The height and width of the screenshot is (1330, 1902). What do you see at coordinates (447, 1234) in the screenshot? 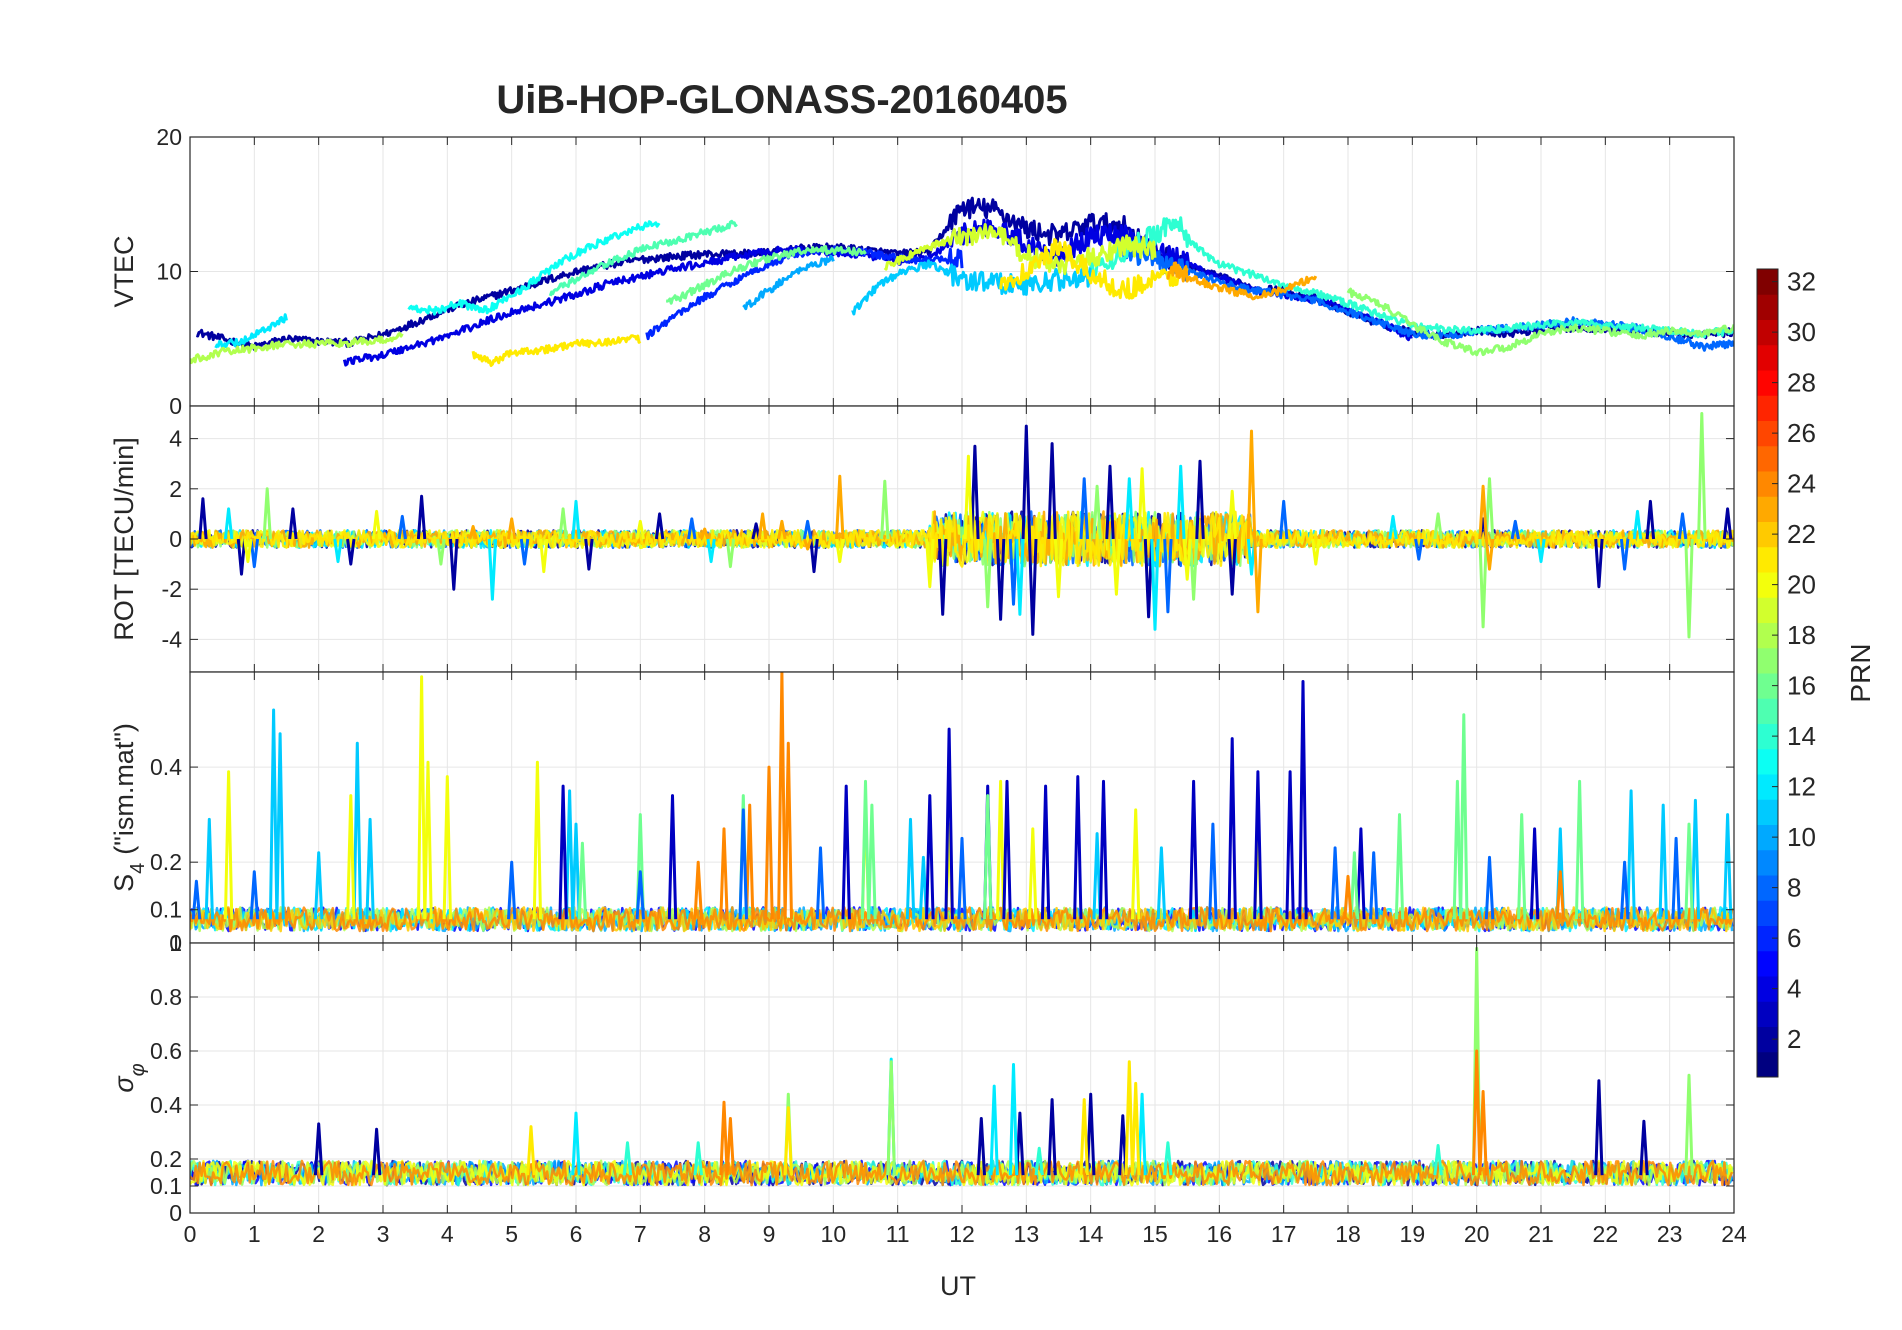
I see `x-tick-label: 4` at bounding box center [447, 1234].